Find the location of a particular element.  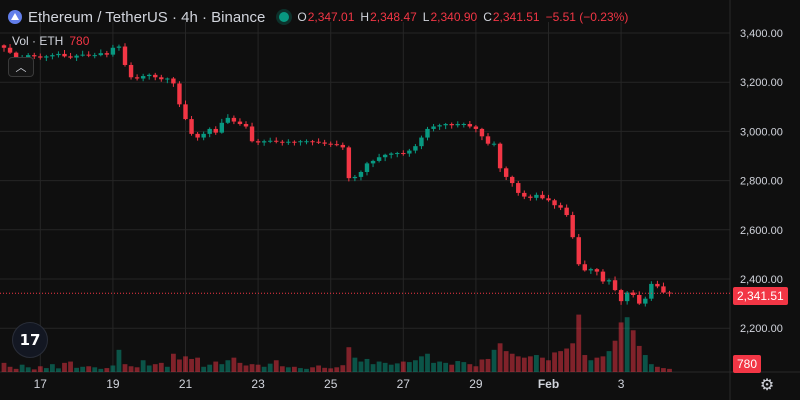

settings-gear-icon: ⚙ is located at coordinates (767, 385).